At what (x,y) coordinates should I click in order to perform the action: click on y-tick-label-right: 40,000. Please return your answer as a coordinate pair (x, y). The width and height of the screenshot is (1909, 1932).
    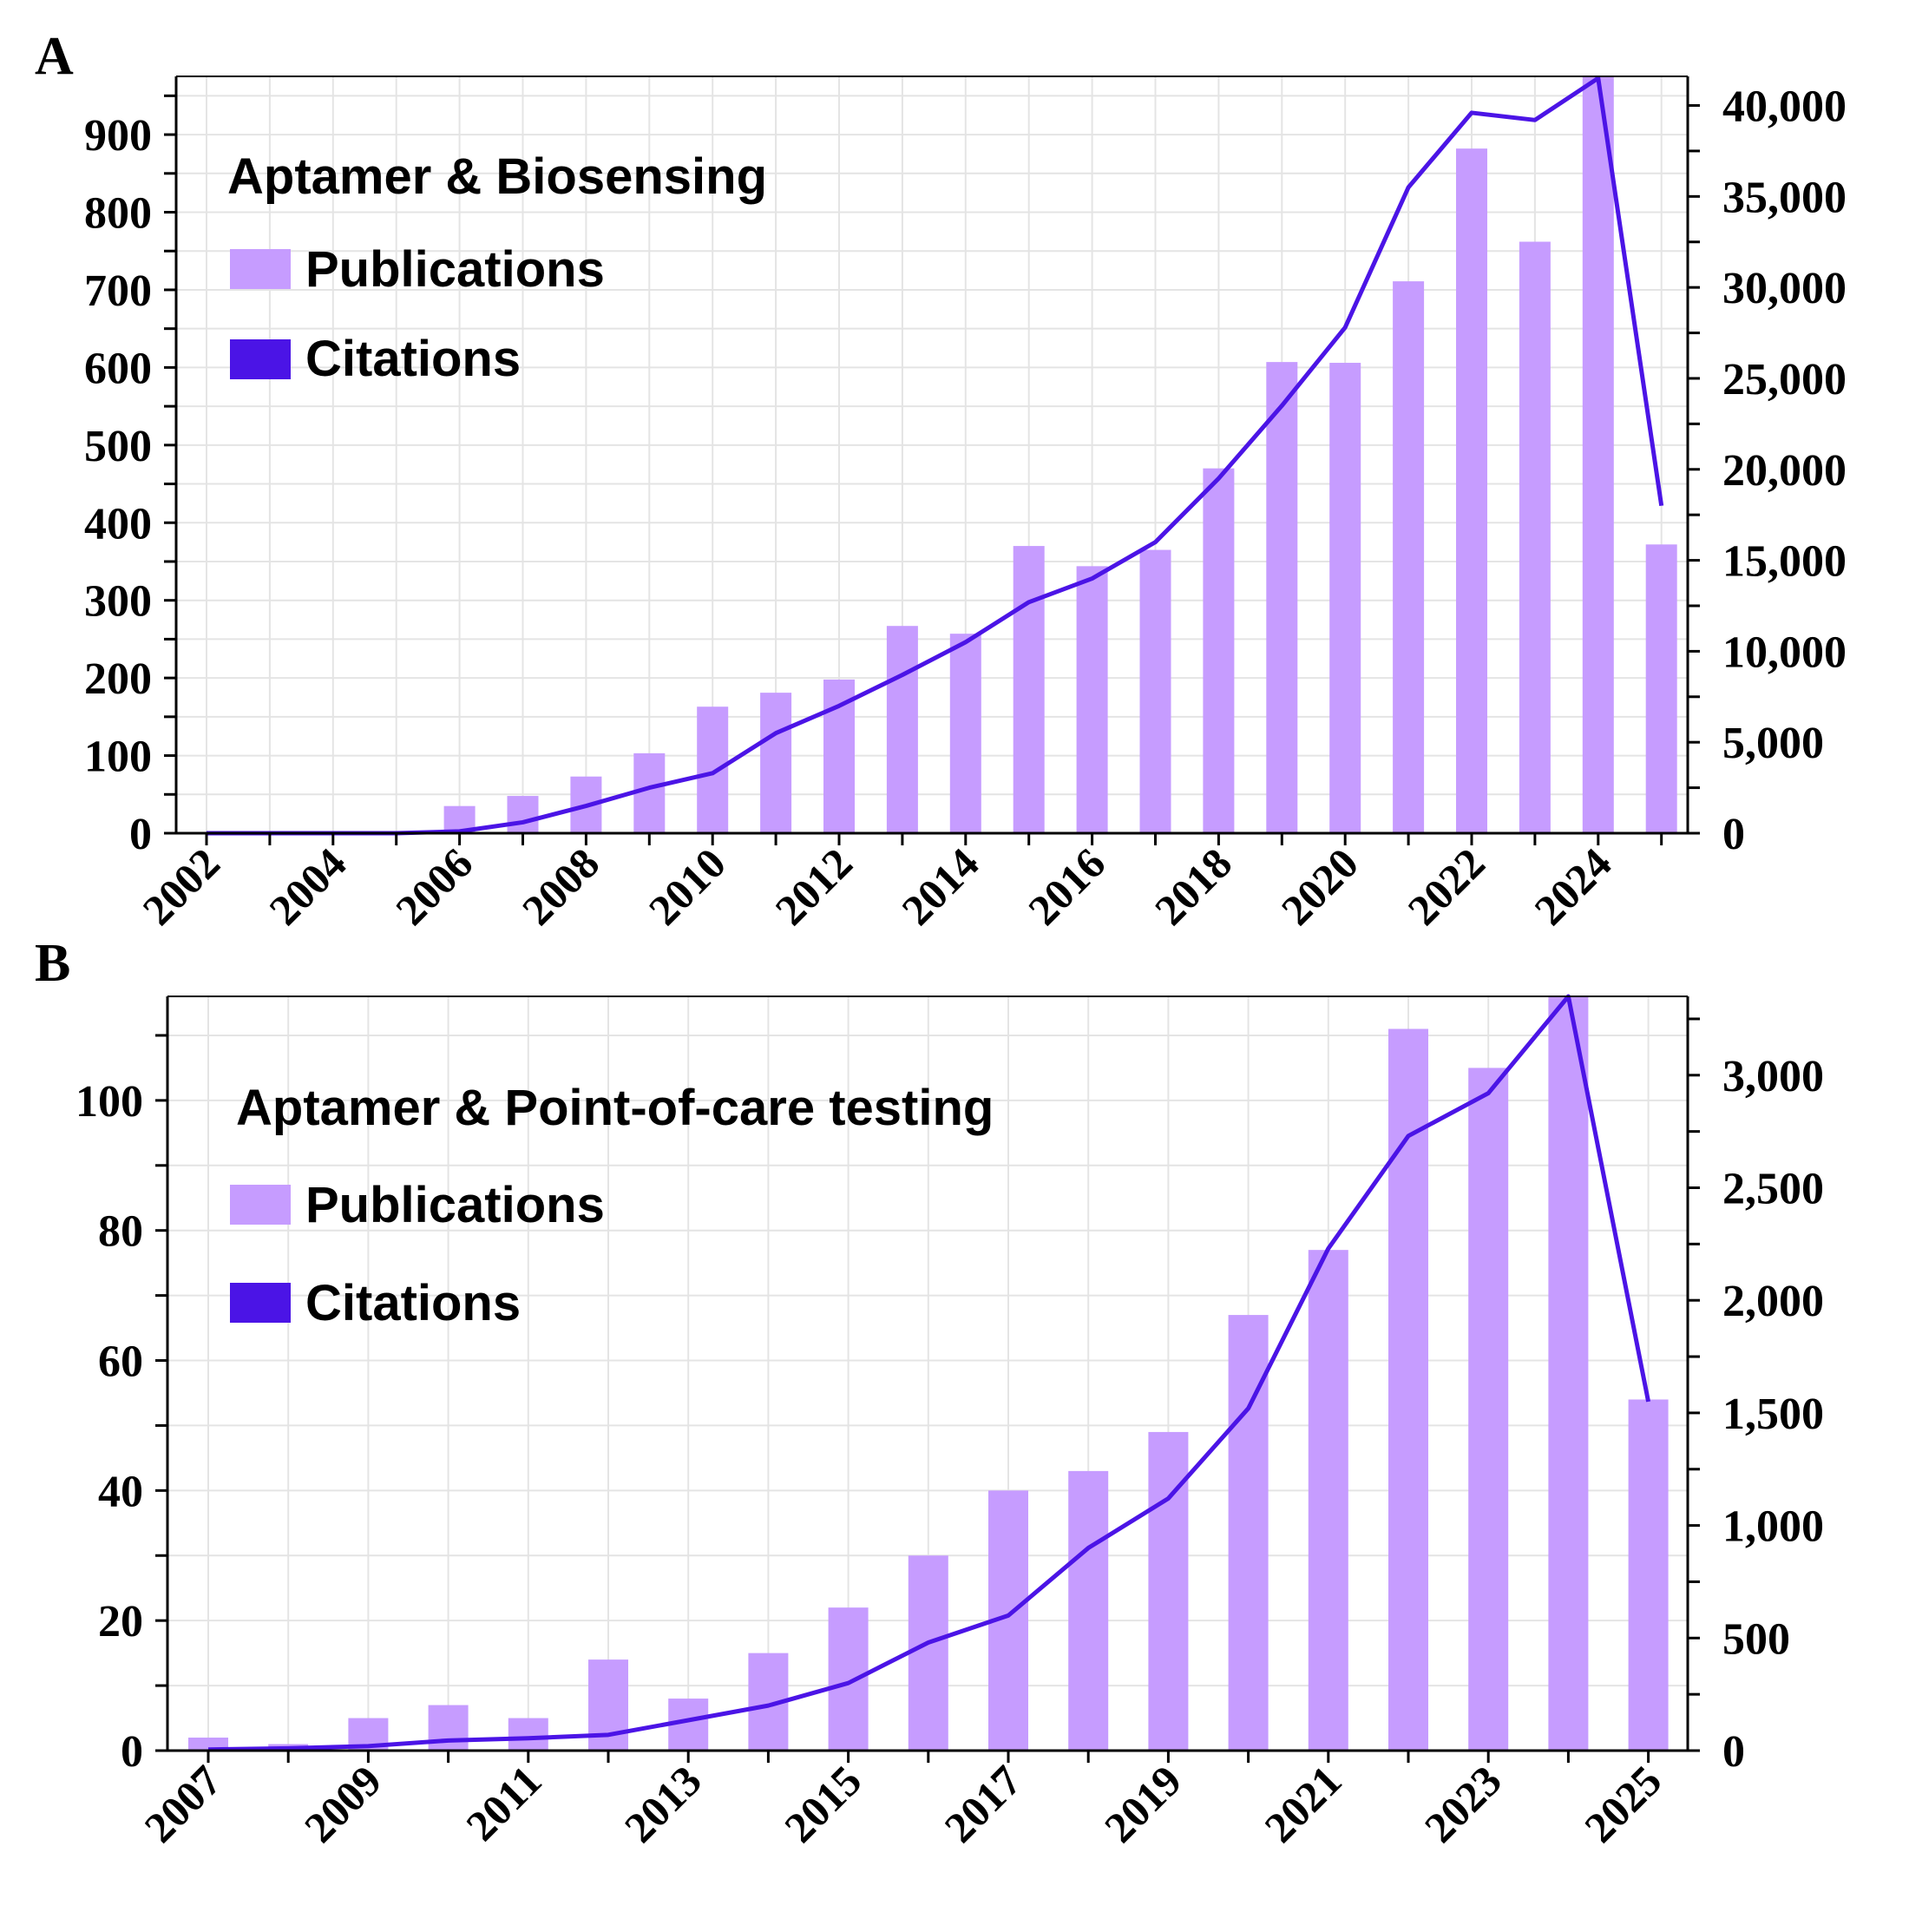
    Looking at the image, I should click on (1784, 107).